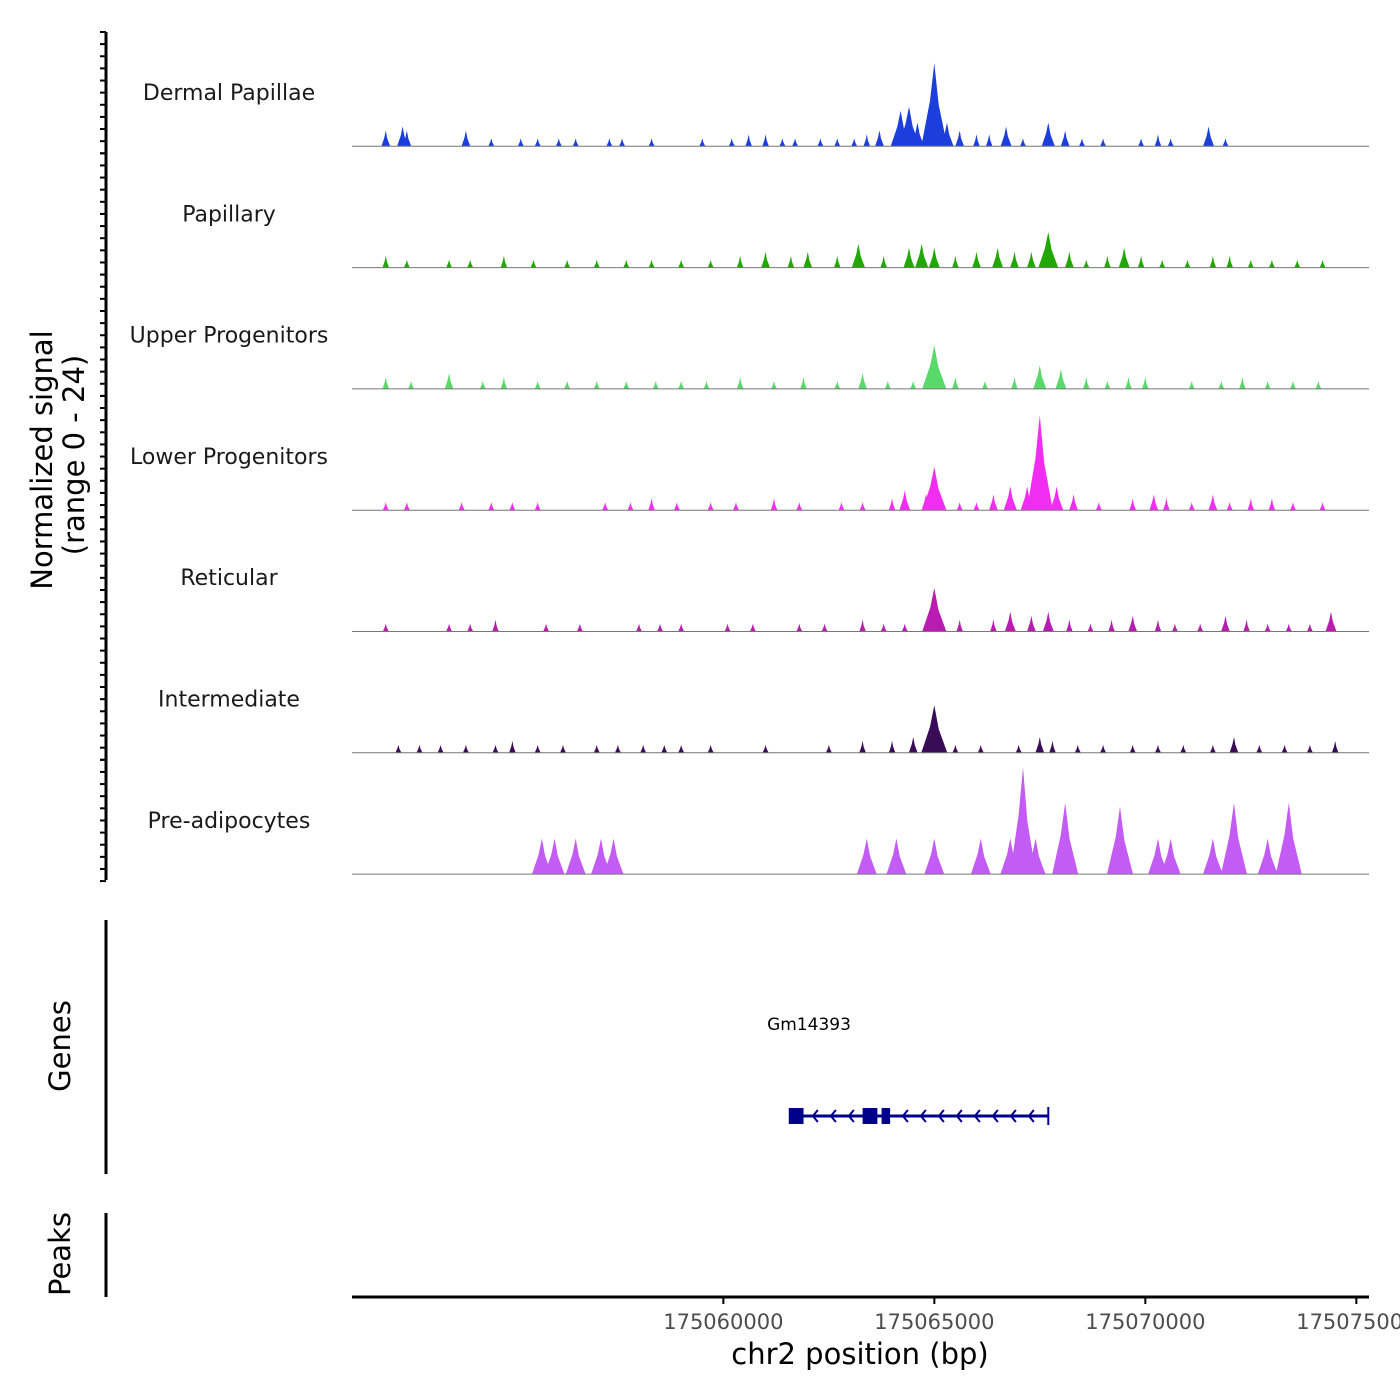 The width and height of the screenshot is (1400, 1400). What do you see at coordinates (886, 1116) in the screenshot?
I see `gene-exon` at bounding box center [886, 1116].